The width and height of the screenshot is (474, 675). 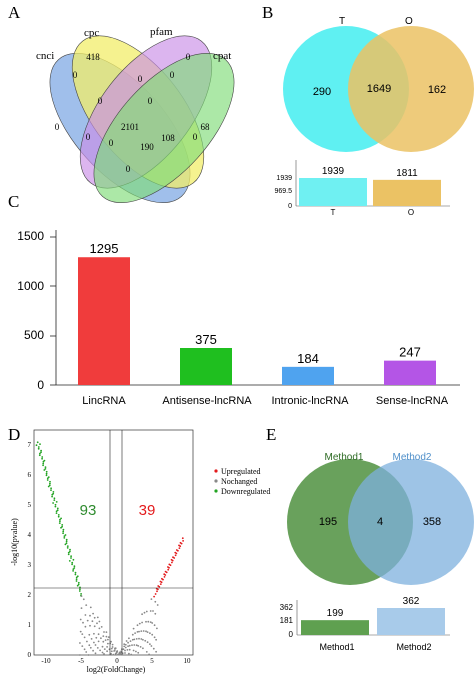 I want to click on venn-a-region-cnci-pfam: 0, so click(x=100, y=101).